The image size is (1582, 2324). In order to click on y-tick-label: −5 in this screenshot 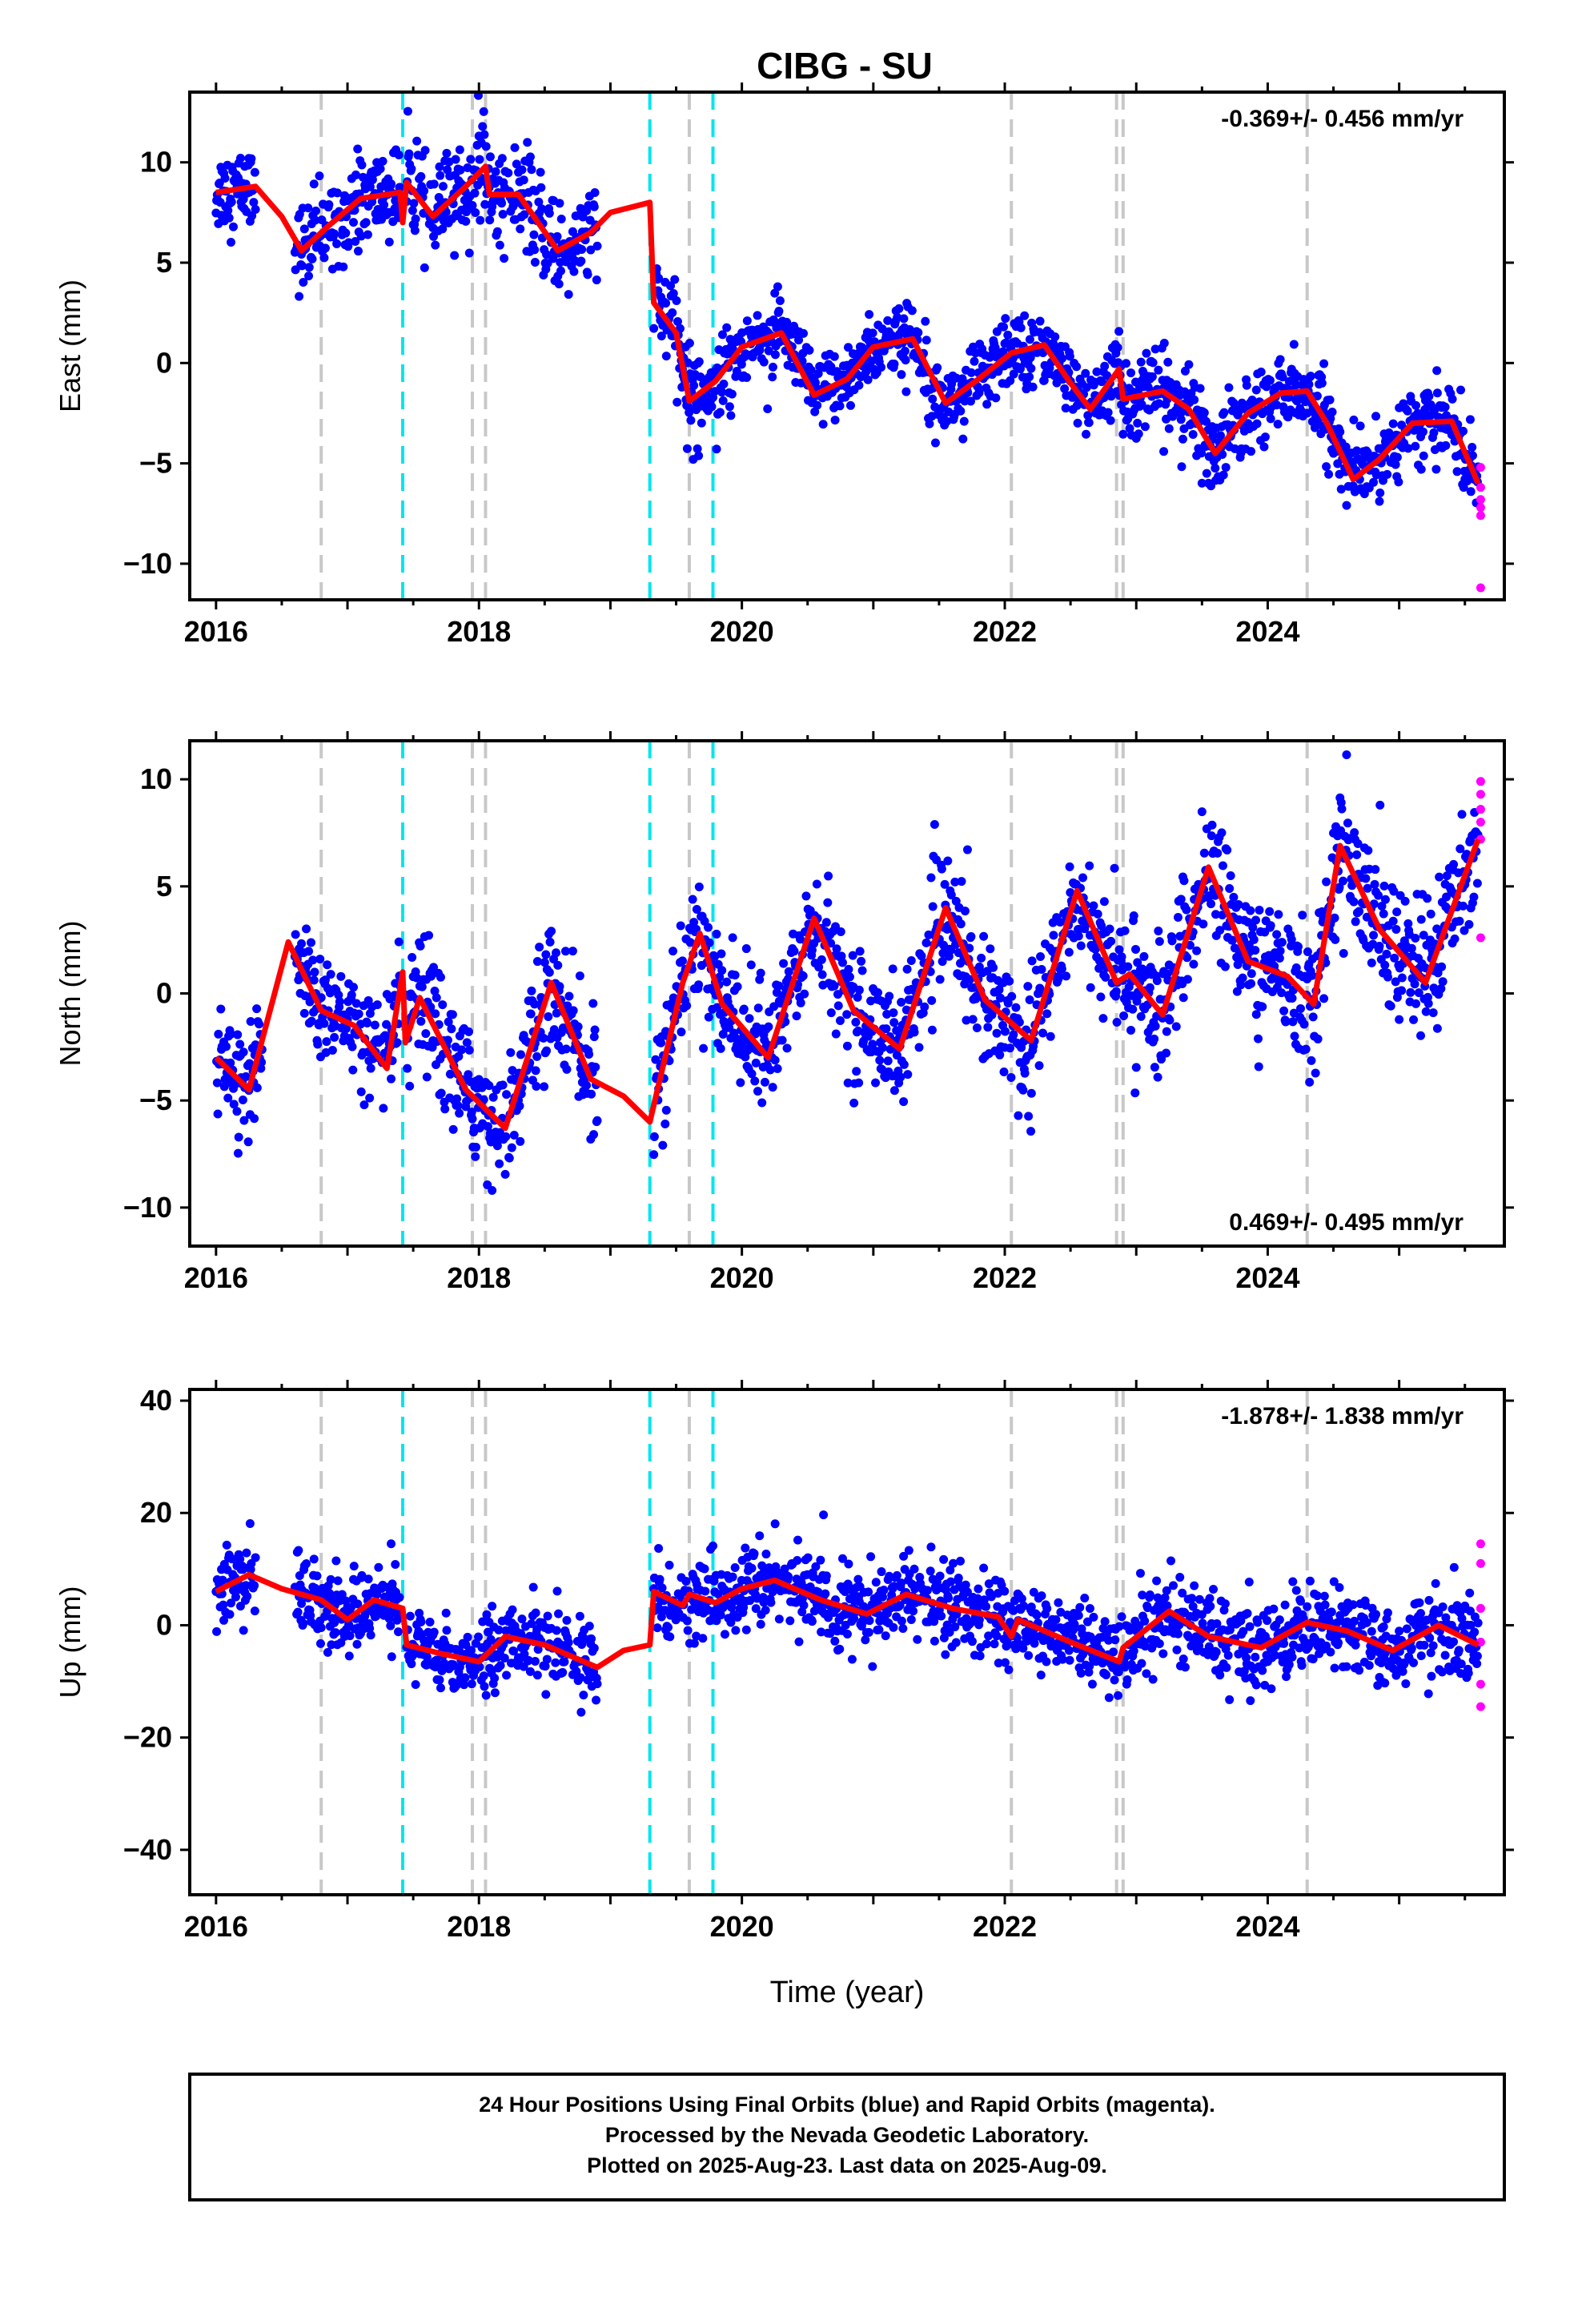, I will do `click(155, 464)`.